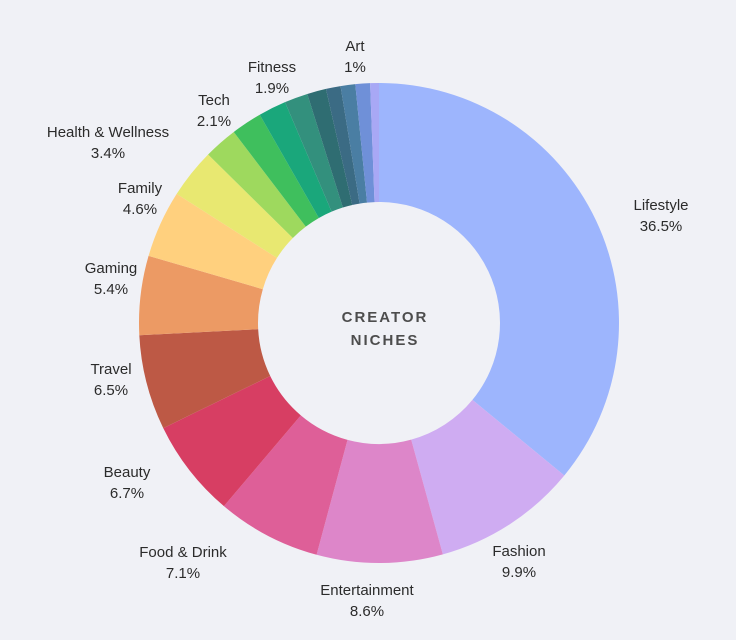 This screenshot has width=736, height=640. I want to click on slice-label-value: 8.6%, so click(367, 611).